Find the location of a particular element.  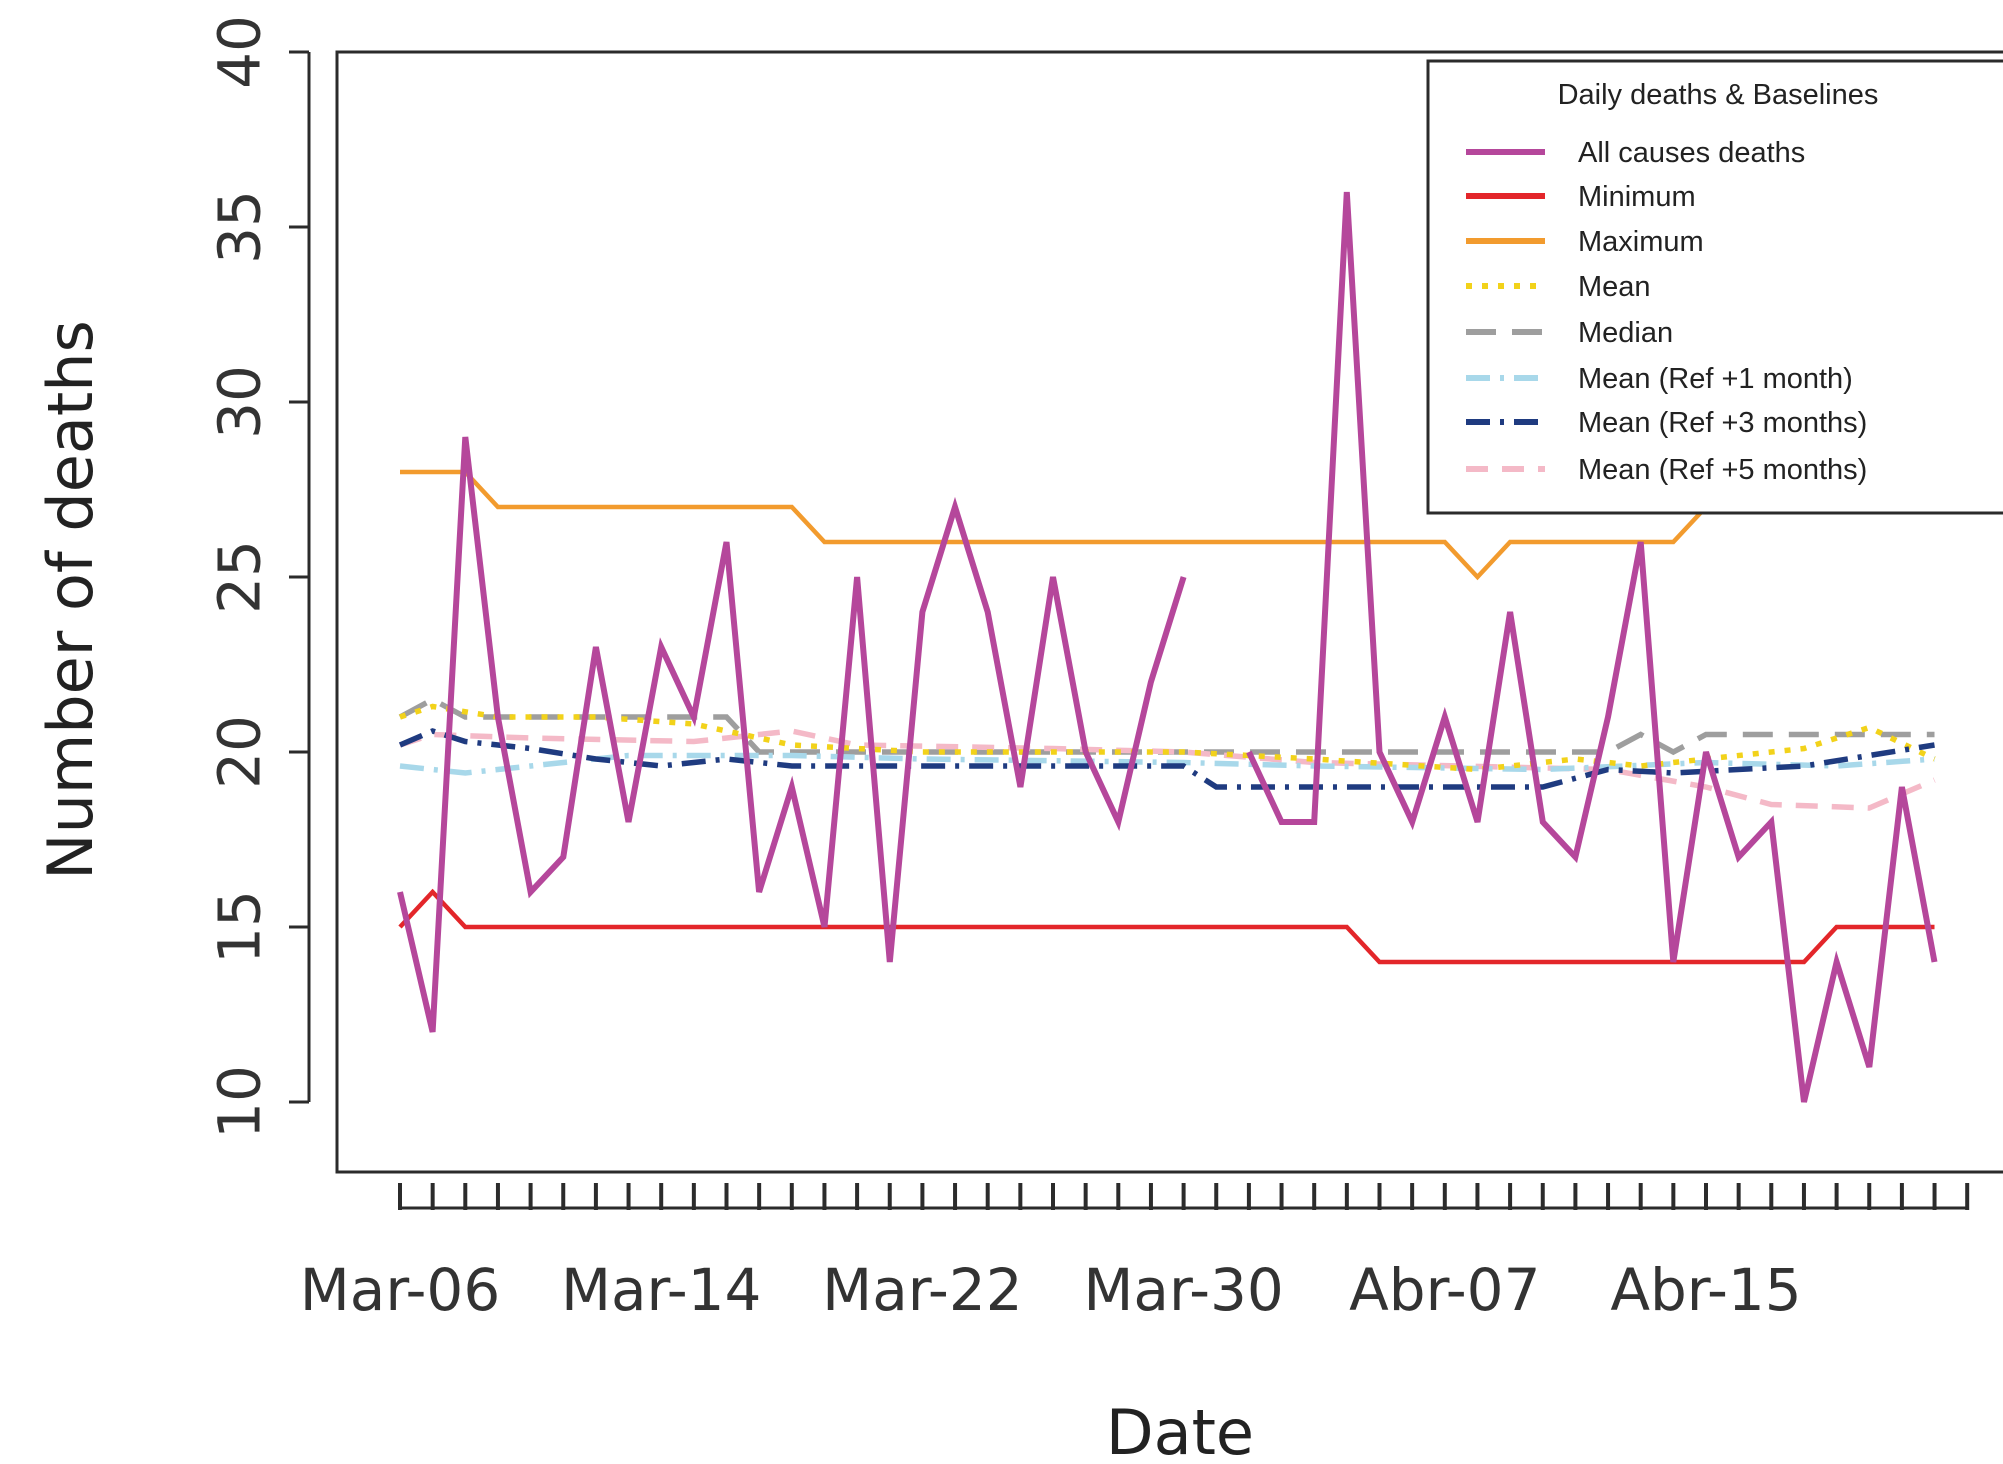

x-tick-label: Mar-30 is located at coordinates (1183, 1290).